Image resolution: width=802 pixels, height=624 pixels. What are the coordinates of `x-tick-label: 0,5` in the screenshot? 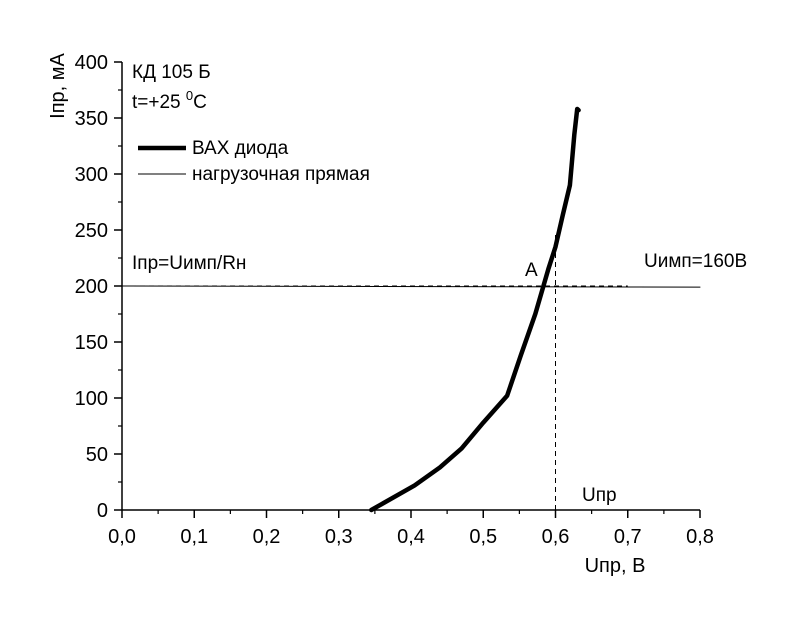 It's located at (483, 537).